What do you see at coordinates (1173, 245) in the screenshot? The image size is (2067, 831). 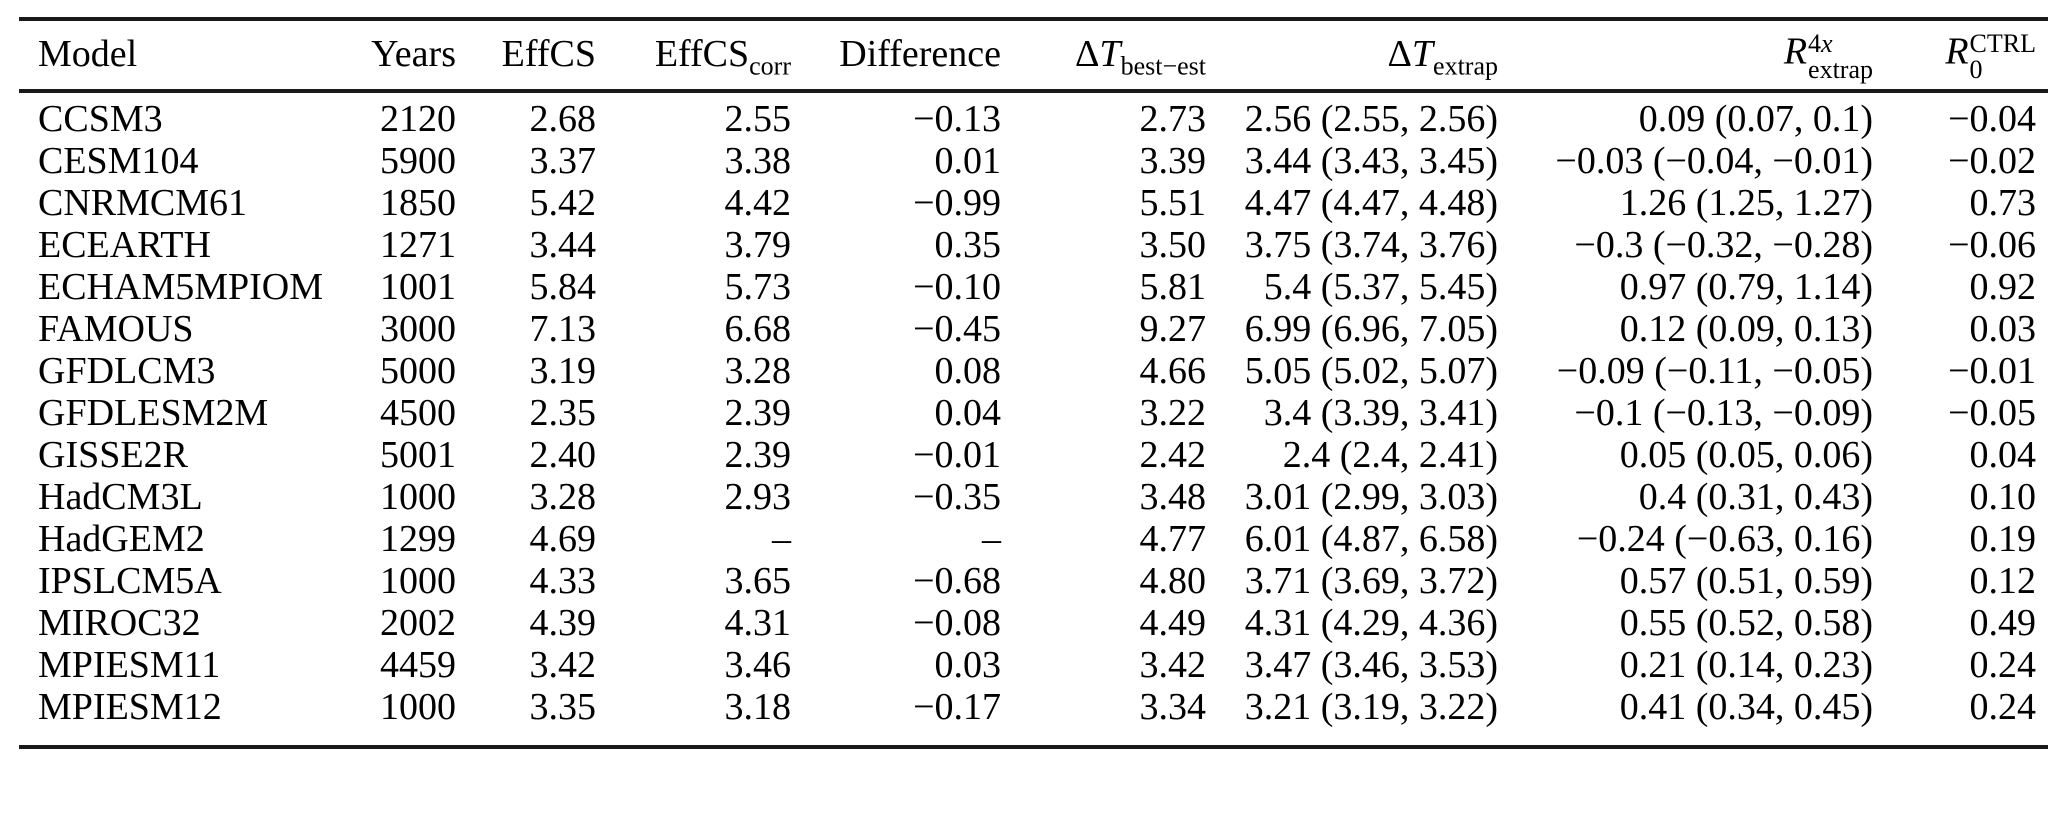 I see `cell-dt-best-est: 3.50` at bounding box center [1173, 245].